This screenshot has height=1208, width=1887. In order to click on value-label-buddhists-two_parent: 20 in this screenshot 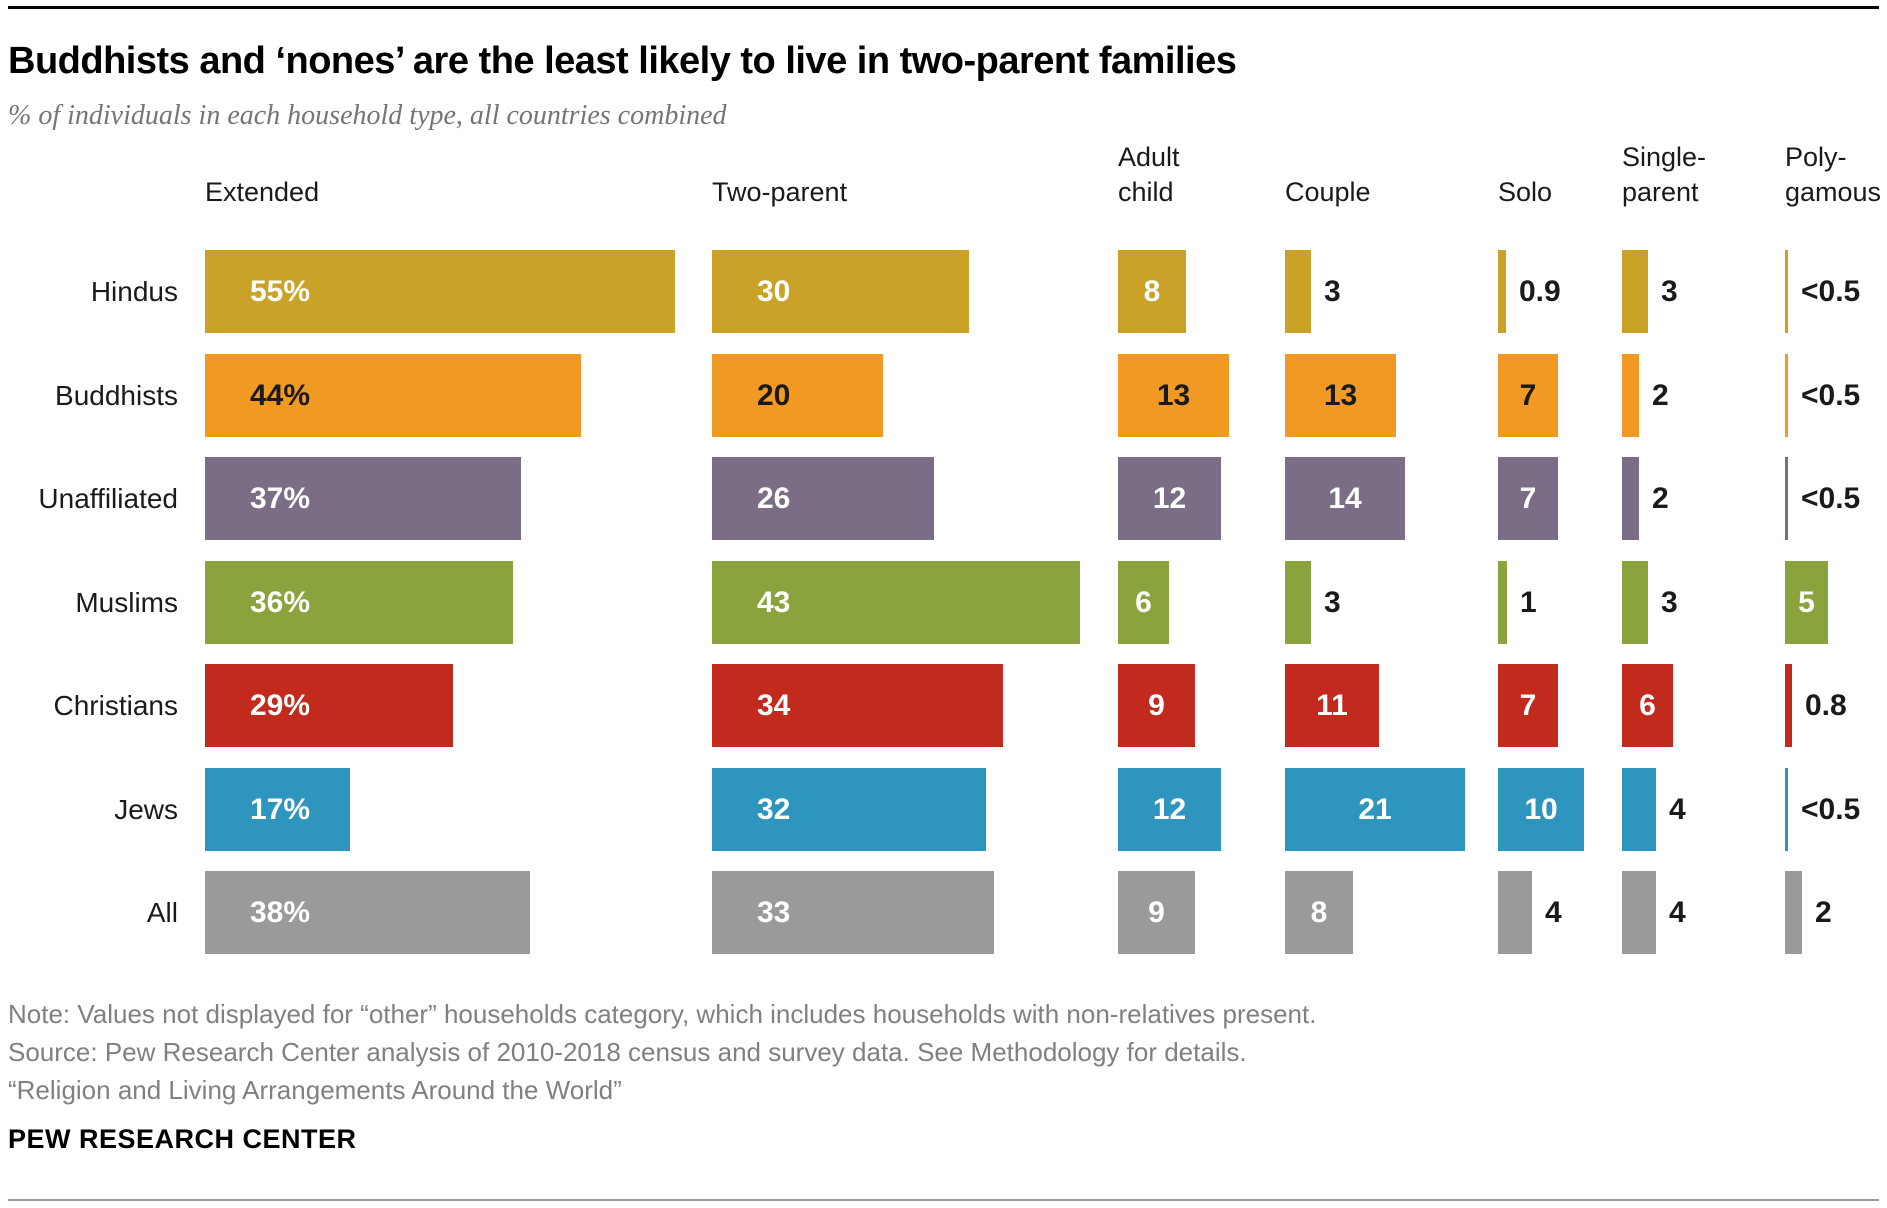, I will do `click(774, 395)`.